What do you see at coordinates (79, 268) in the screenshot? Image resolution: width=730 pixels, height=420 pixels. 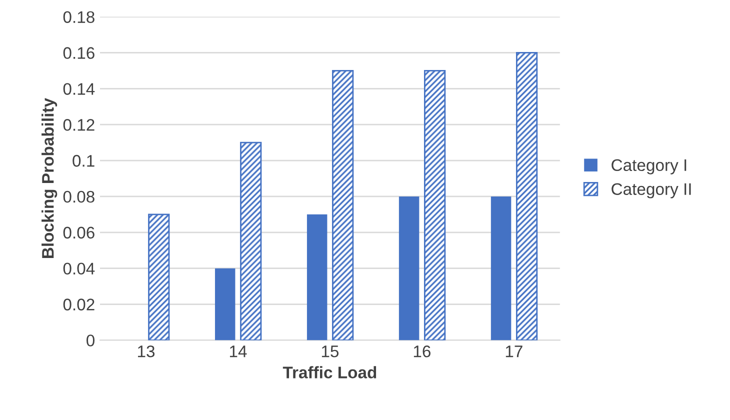 I see `y-tick-label: 0.04` at bounding box center [79, 268].